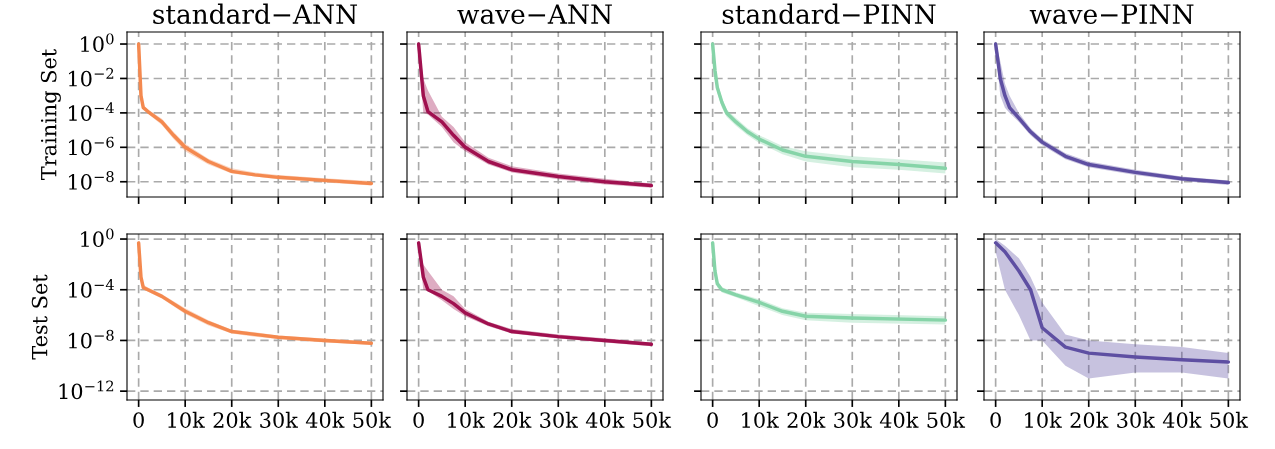 Image resolution: width=1275 pixels, height=449 pixels. I want to click on chart-title: wave−PINN, so click(1111, 14).